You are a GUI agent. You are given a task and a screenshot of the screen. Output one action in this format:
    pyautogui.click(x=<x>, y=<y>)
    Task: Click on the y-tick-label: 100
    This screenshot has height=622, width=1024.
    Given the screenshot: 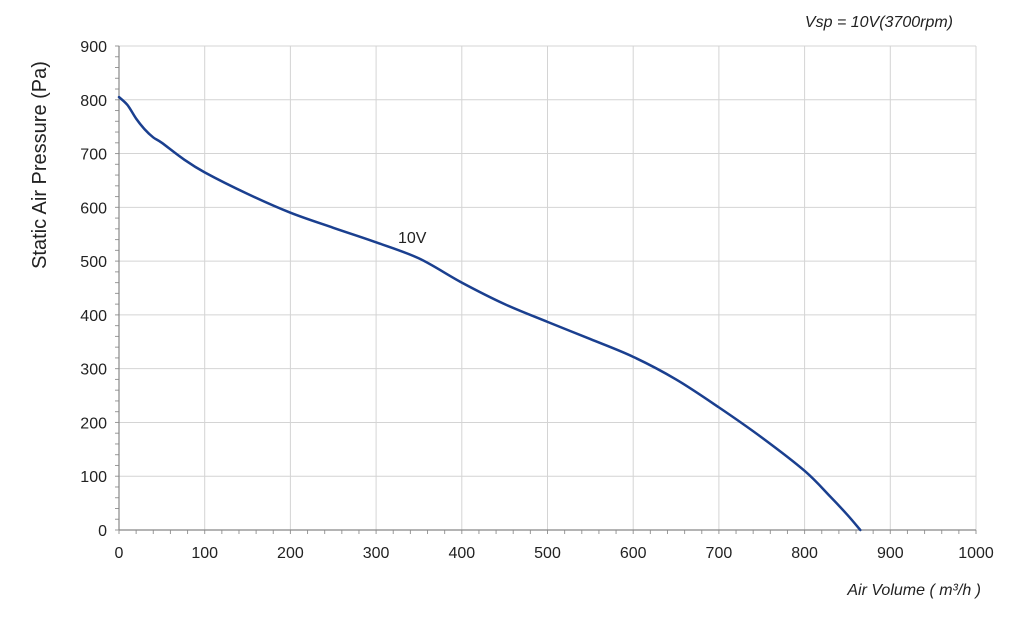 What is the action you would take?
    pyautogui.click(x=93, y=477)
    